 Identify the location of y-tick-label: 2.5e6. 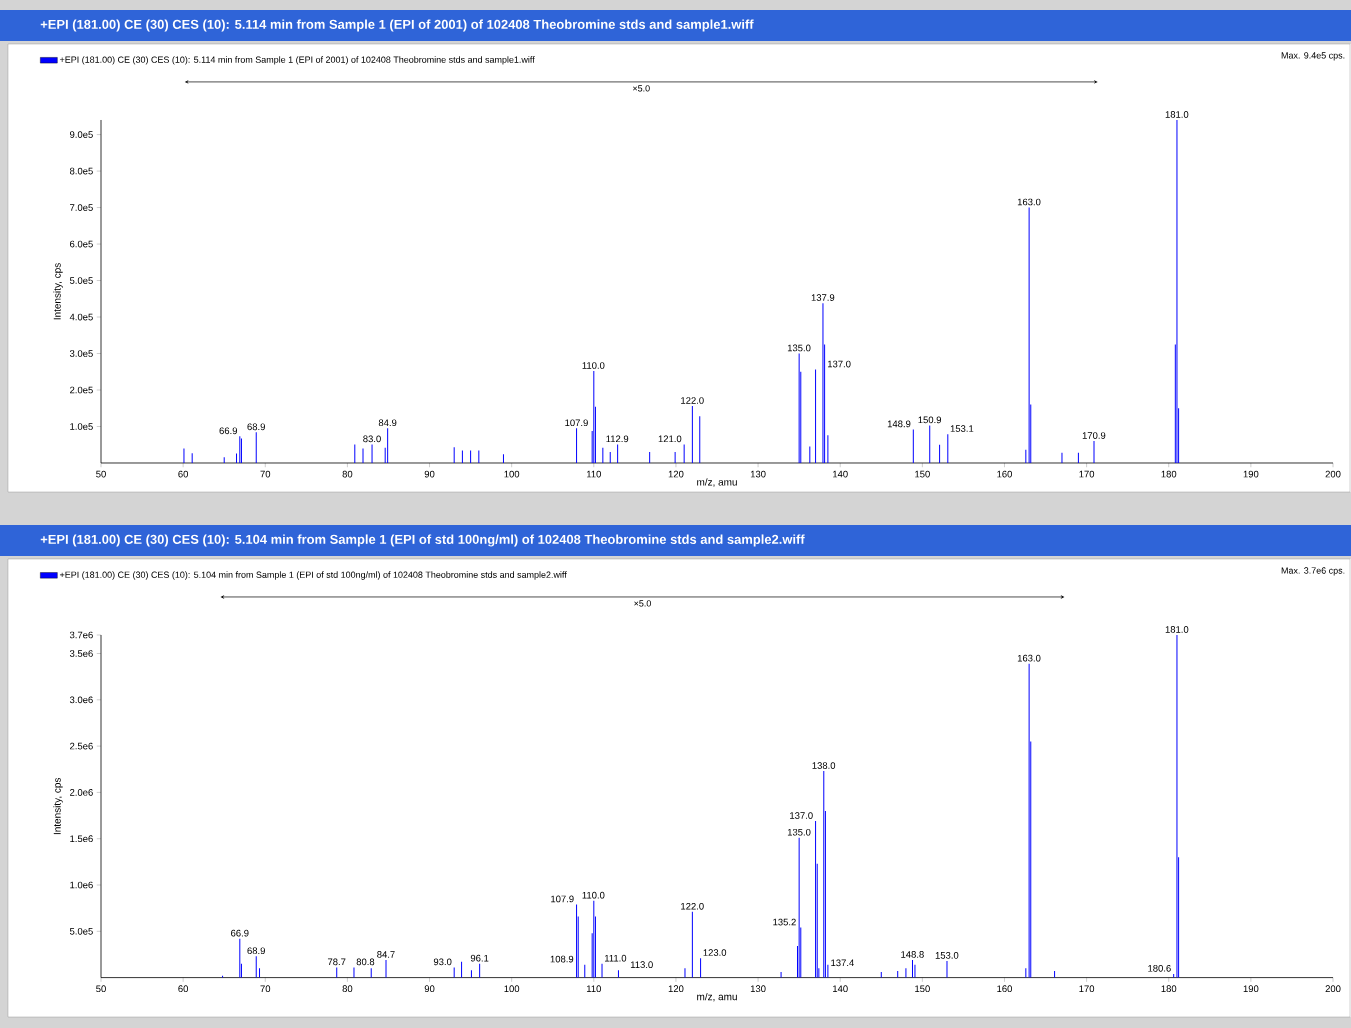
(81, 746).